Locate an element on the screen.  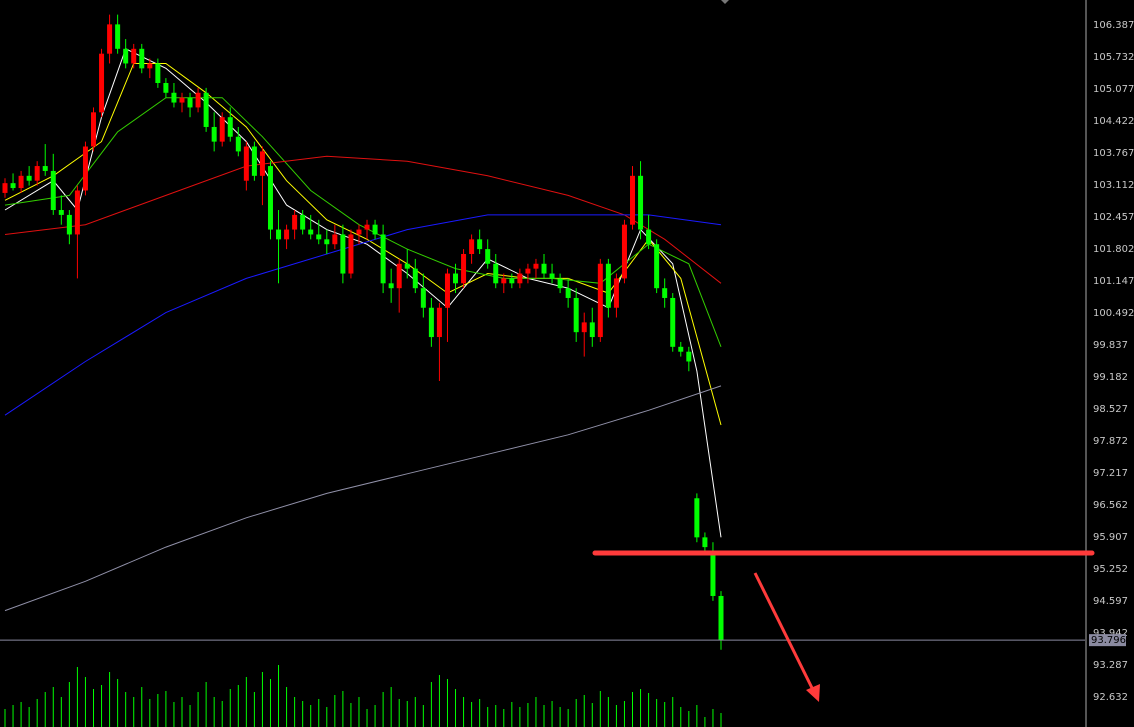
y-tick-label: 101.147 is located at coordinates (1113, 281).